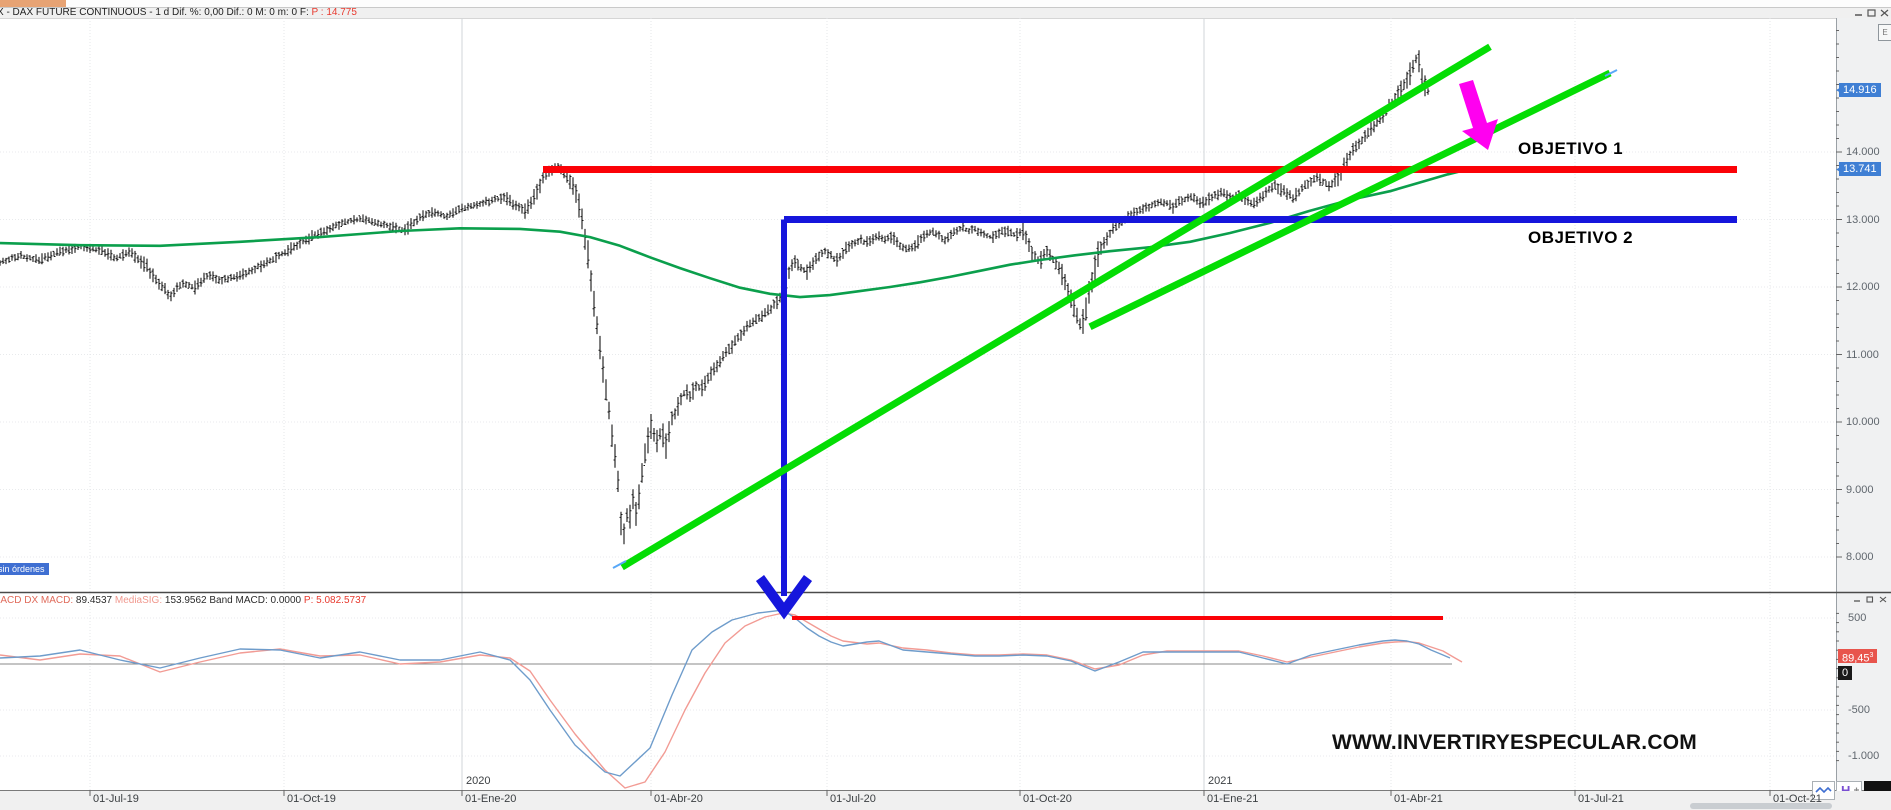  What do you see at coordinates (33, 3) in the screenshot?
I see `chart-document-tab` at bounding box center [33, 3].